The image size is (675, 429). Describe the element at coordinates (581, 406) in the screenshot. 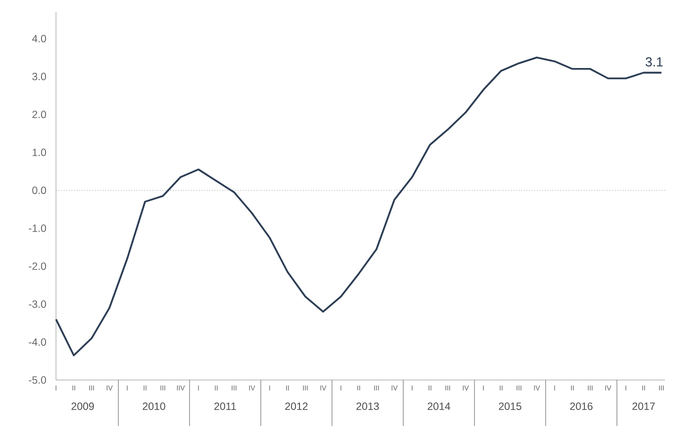

I see `text: 2016` at that location.